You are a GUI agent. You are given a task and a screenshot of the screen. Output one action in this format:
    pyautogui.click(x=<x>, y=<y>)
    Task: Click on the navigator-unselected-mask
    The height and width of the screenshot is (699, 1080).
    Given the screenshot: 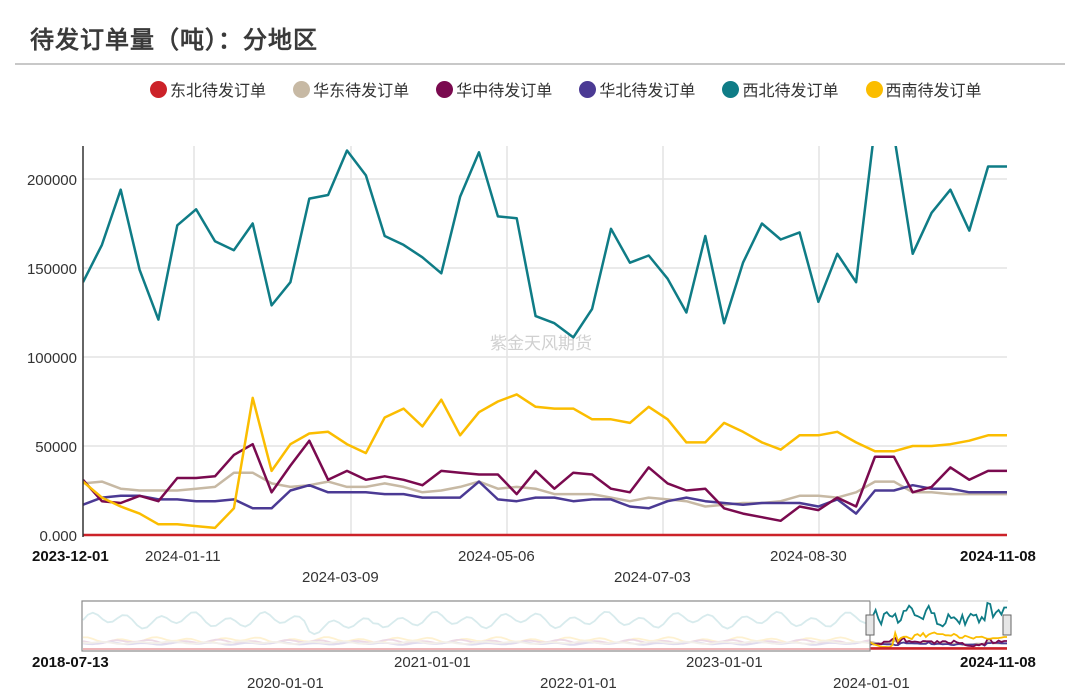 What is the action you would take?
    pyautogui.click(x=476, y=626)
    